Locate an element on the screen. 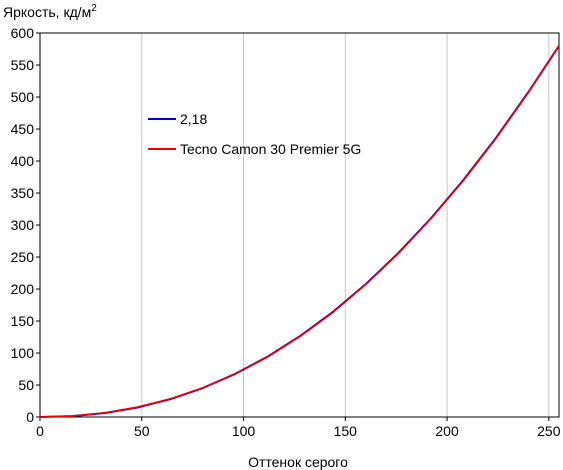 The width and height of the screenshot is (563, 470). legend-label-1: 2,18 is located at coordinates (193, 119).